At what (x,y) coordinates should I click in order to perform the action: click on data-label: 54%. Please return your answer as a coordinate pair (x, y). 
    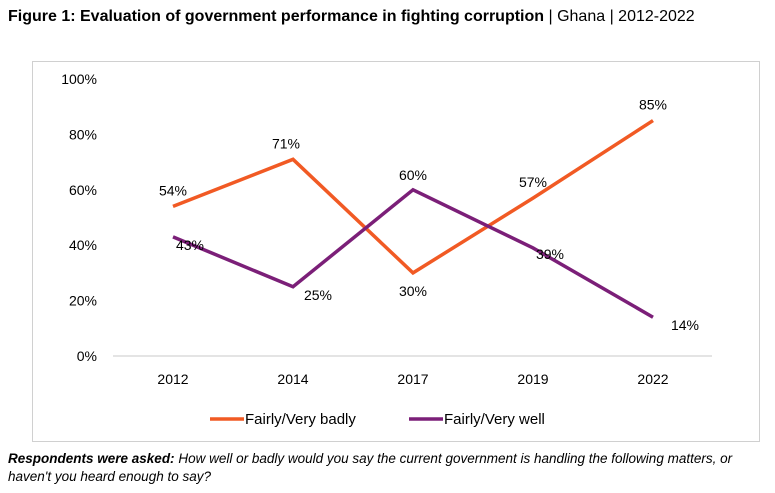
    Looking at the image, I should click on (173, 190).